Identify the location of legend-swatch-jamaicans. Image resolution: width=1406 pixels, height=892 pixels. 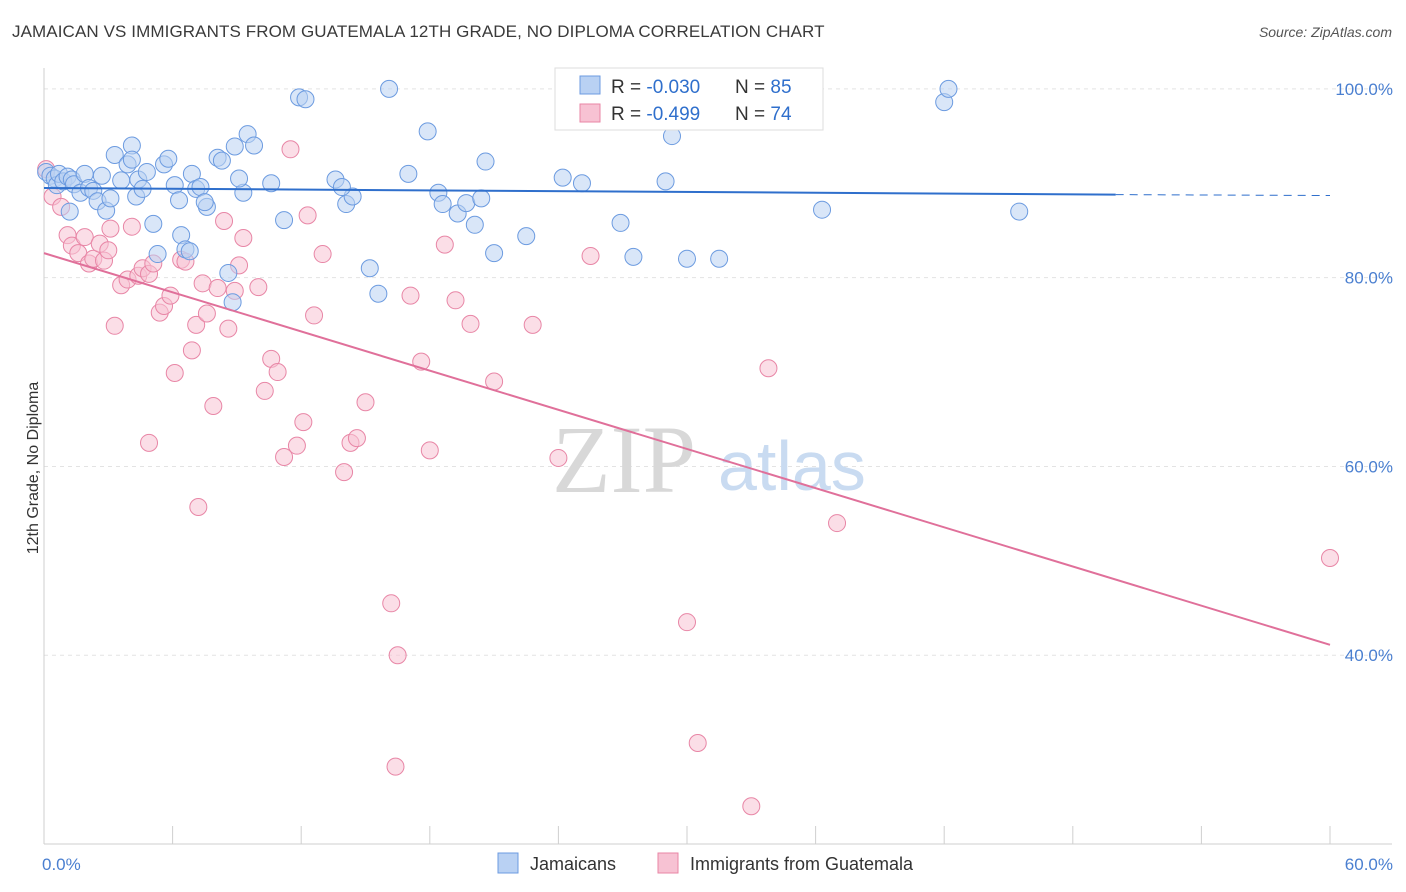
(590, 85).